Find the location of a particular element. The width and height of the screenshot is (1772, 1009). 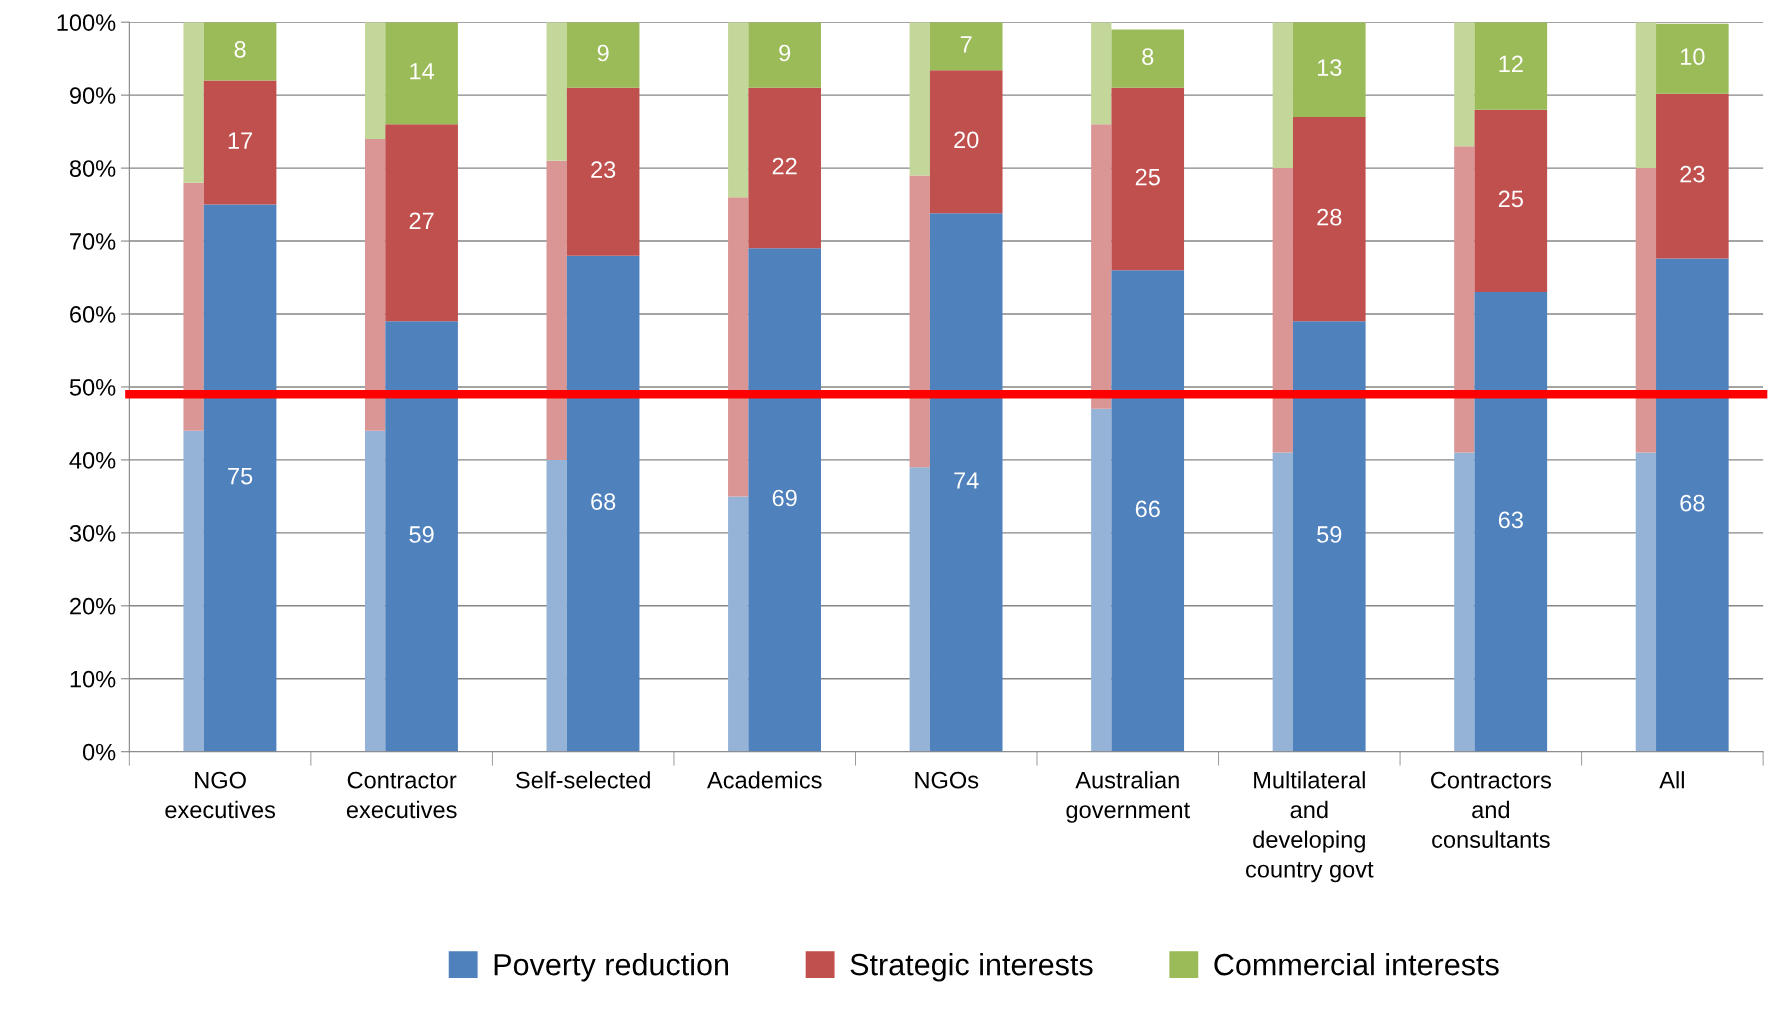

y-tick-label: 100% is located at coordinates (86, 22).